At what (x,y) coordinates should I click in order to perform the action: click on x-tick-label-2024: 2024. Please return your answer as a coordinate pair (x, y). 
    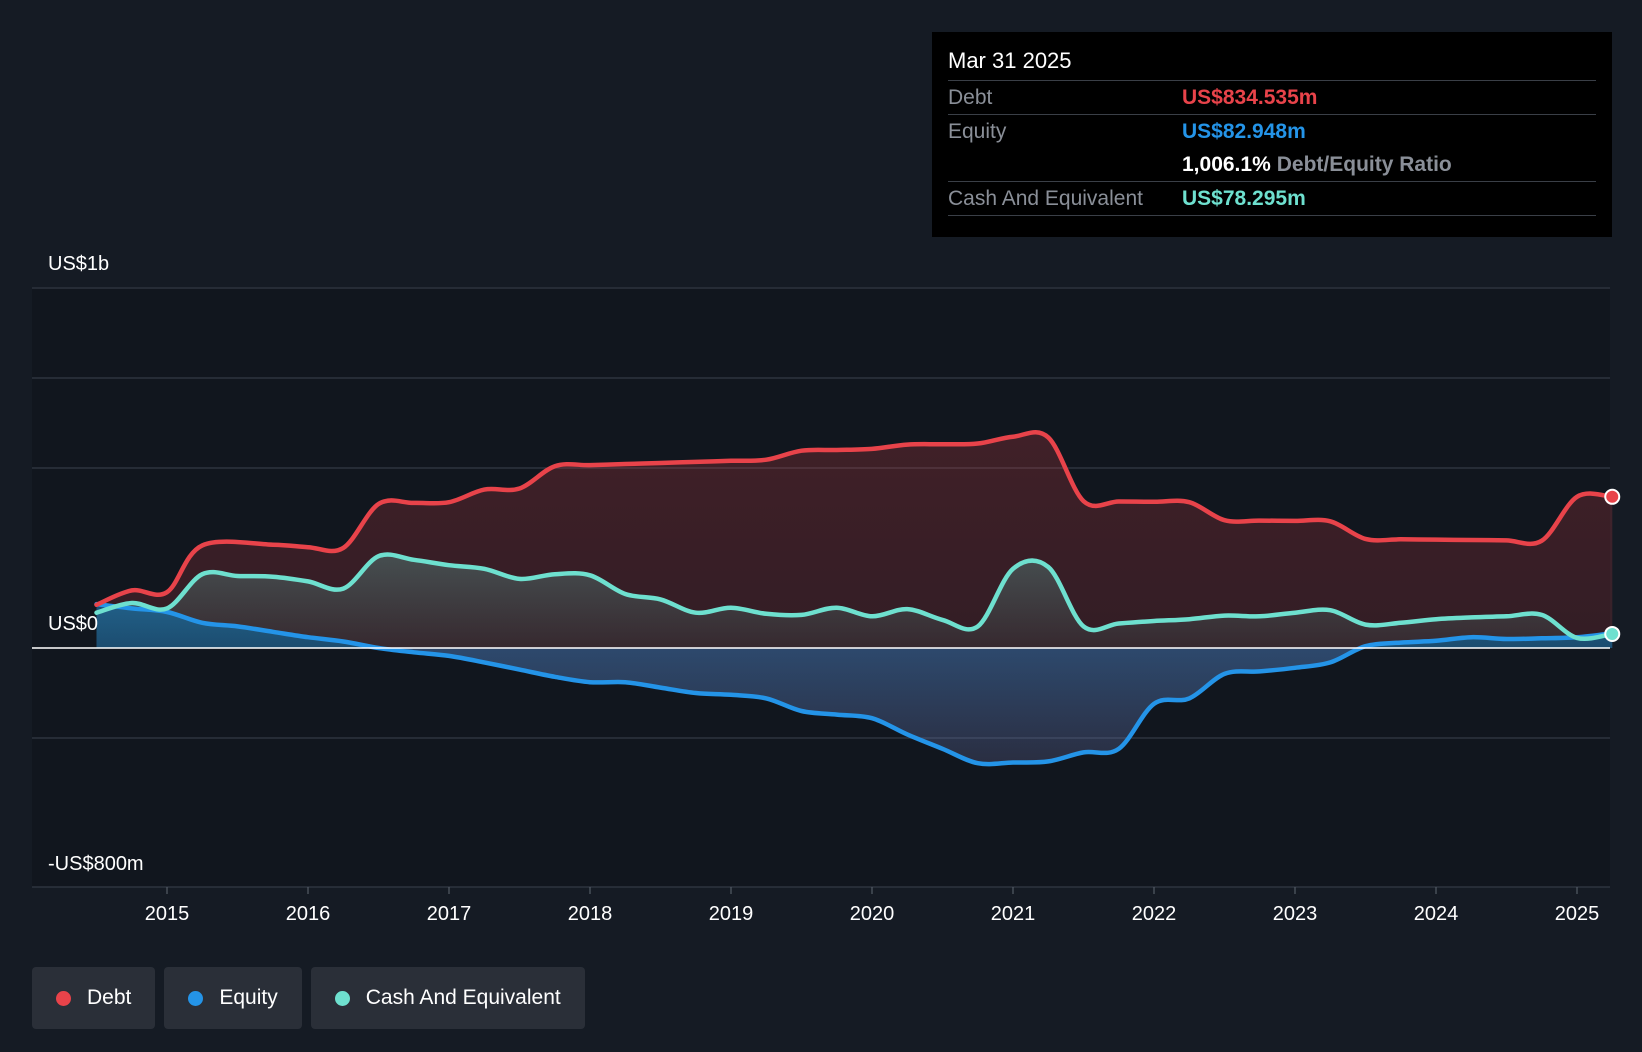
    Looking at the image, I should click on (1436, 914).